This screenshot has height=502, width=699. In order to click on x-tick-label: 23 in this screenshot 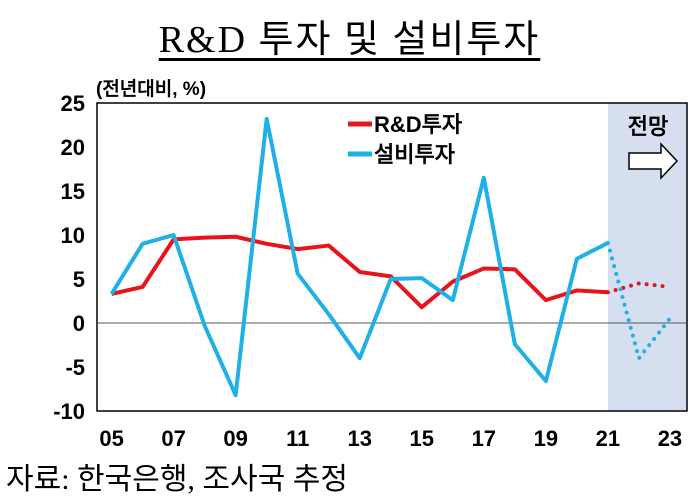, I will do `click(670, 438)`.